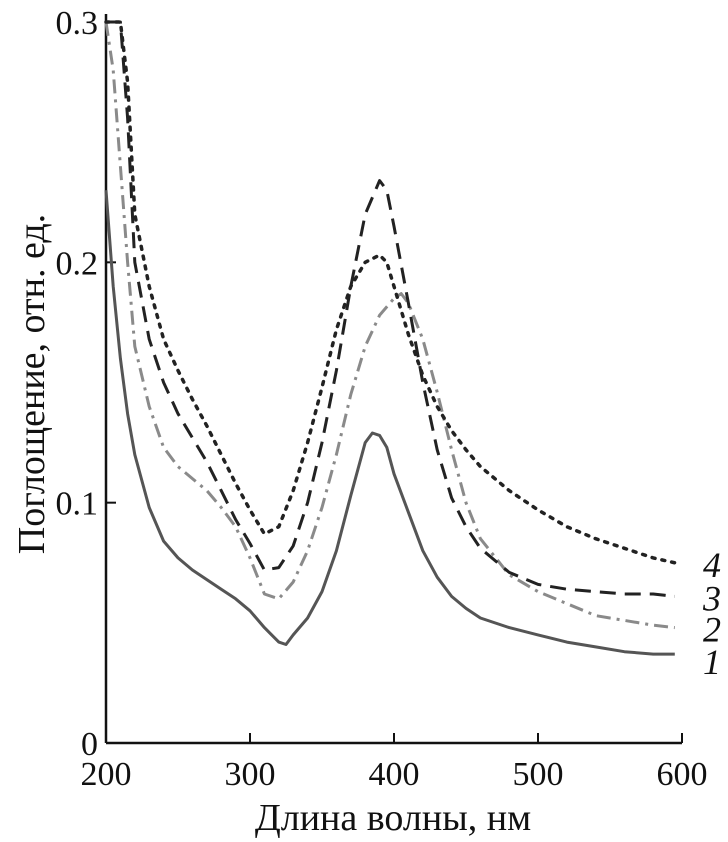 This screenshot has height=842, width=728. I want to click on x-tick-label-200: 200, so click(106, 774).